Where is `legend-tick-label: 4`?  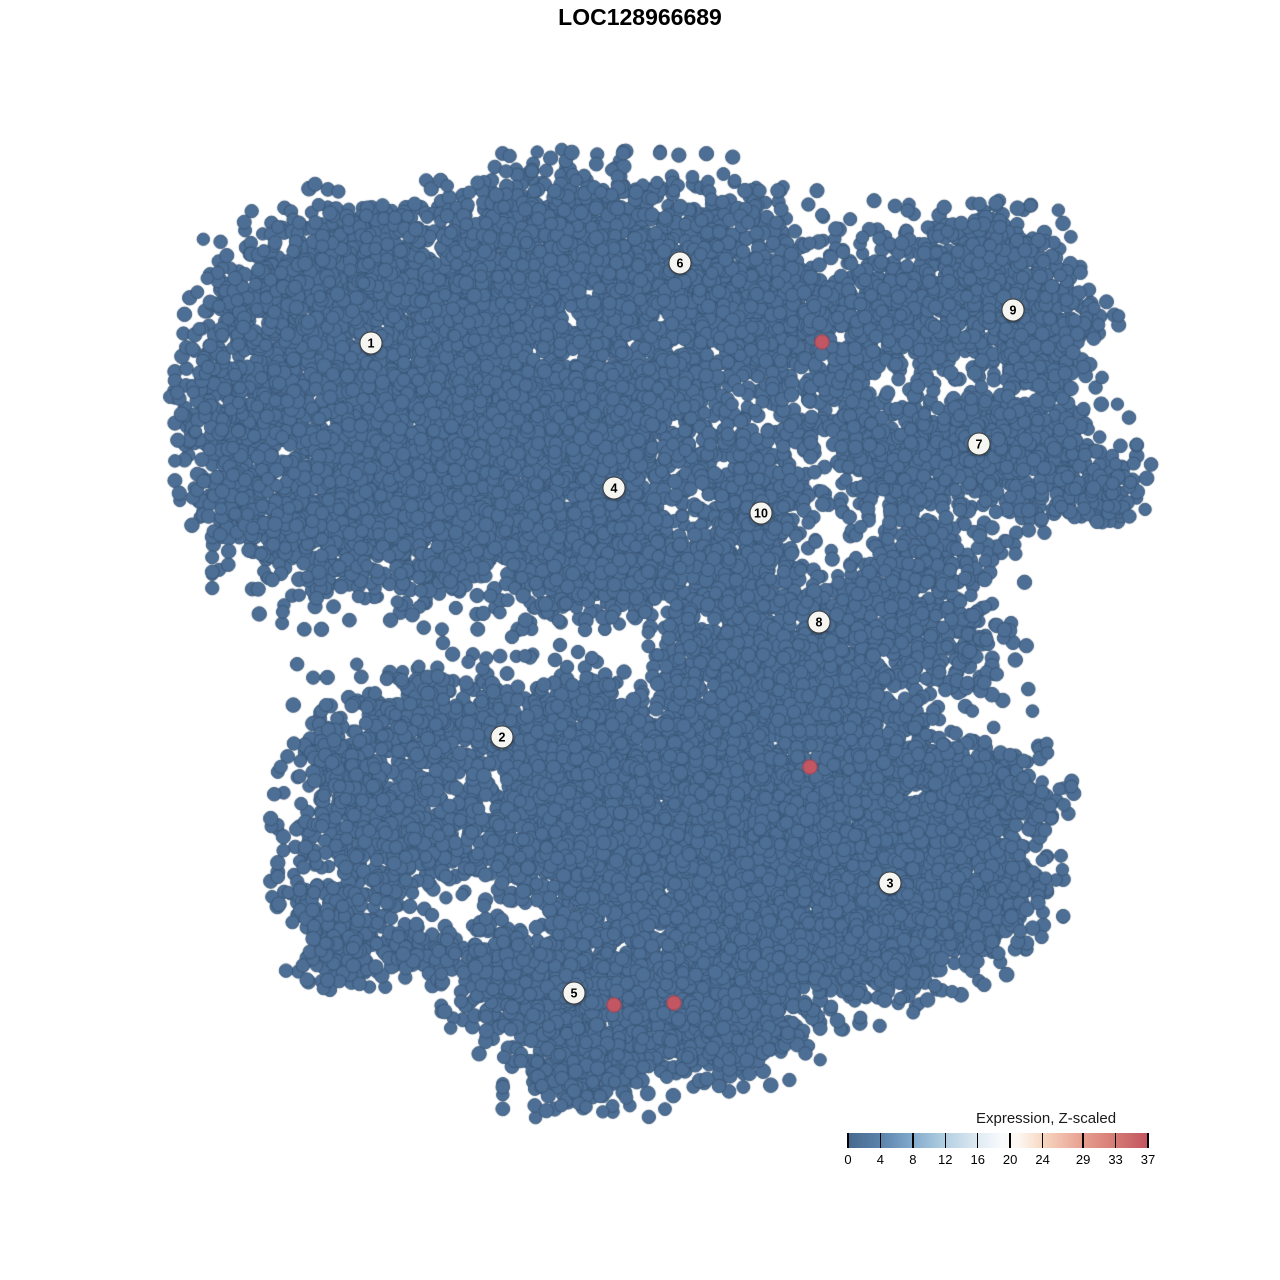 legend-tick-label: 4 is located at coordinates (880, 1159).